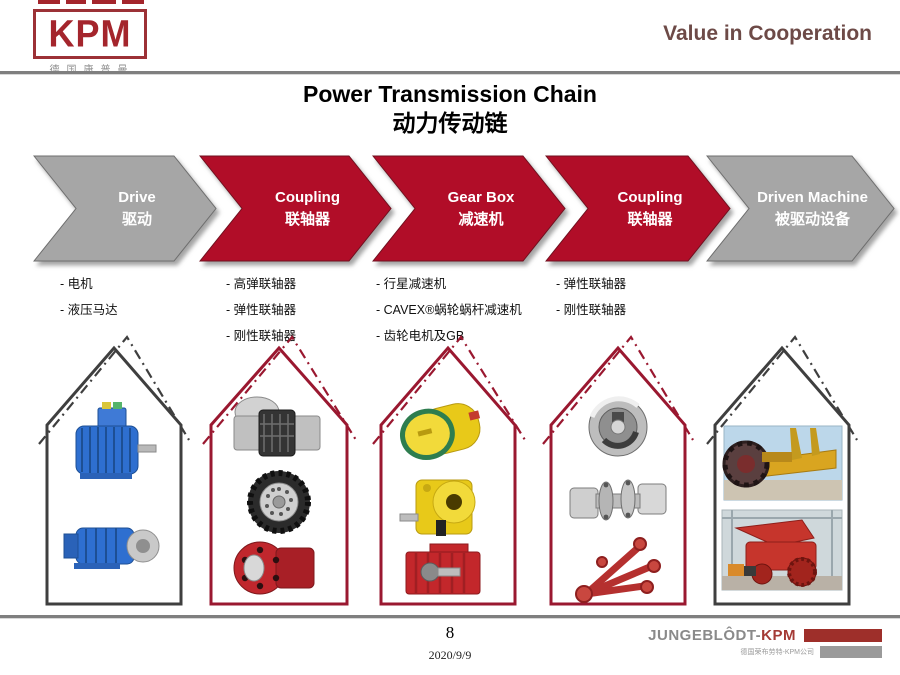 This screenshot has width=900, height=675. I want to click on footer-divider, so click(450, 617).